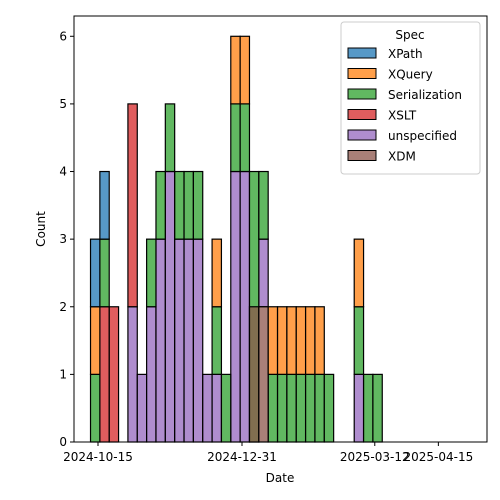 This screenshot has height=500, width=500. What do you see at coordinates (422, 136) in the screenshot?
I see `legend-label-unspecified: unspecified` at bounding box center [422, 136].